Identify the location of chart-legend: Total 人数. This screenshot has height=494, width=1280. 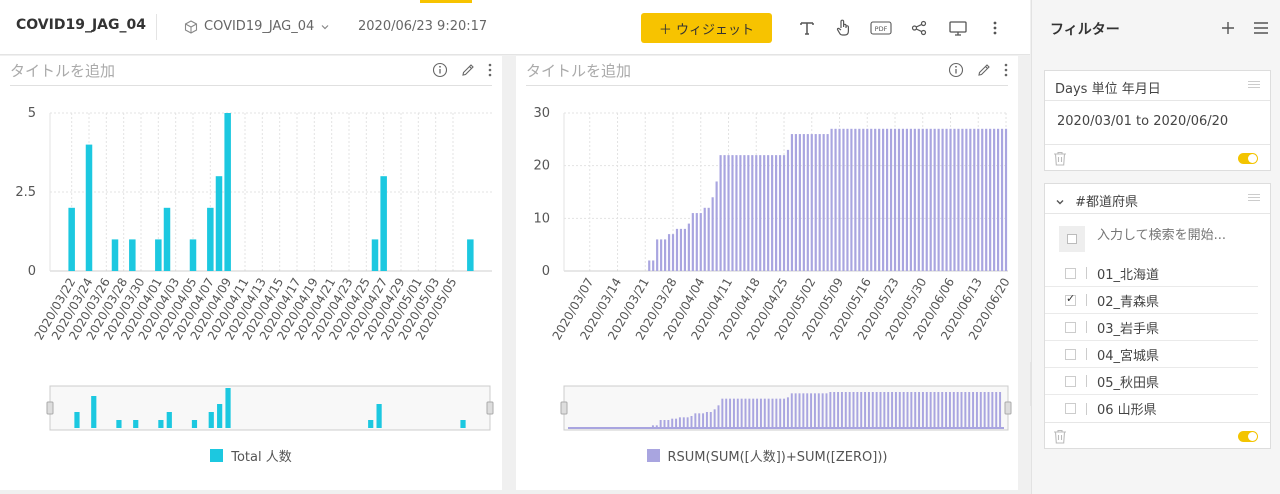
(251, 455).